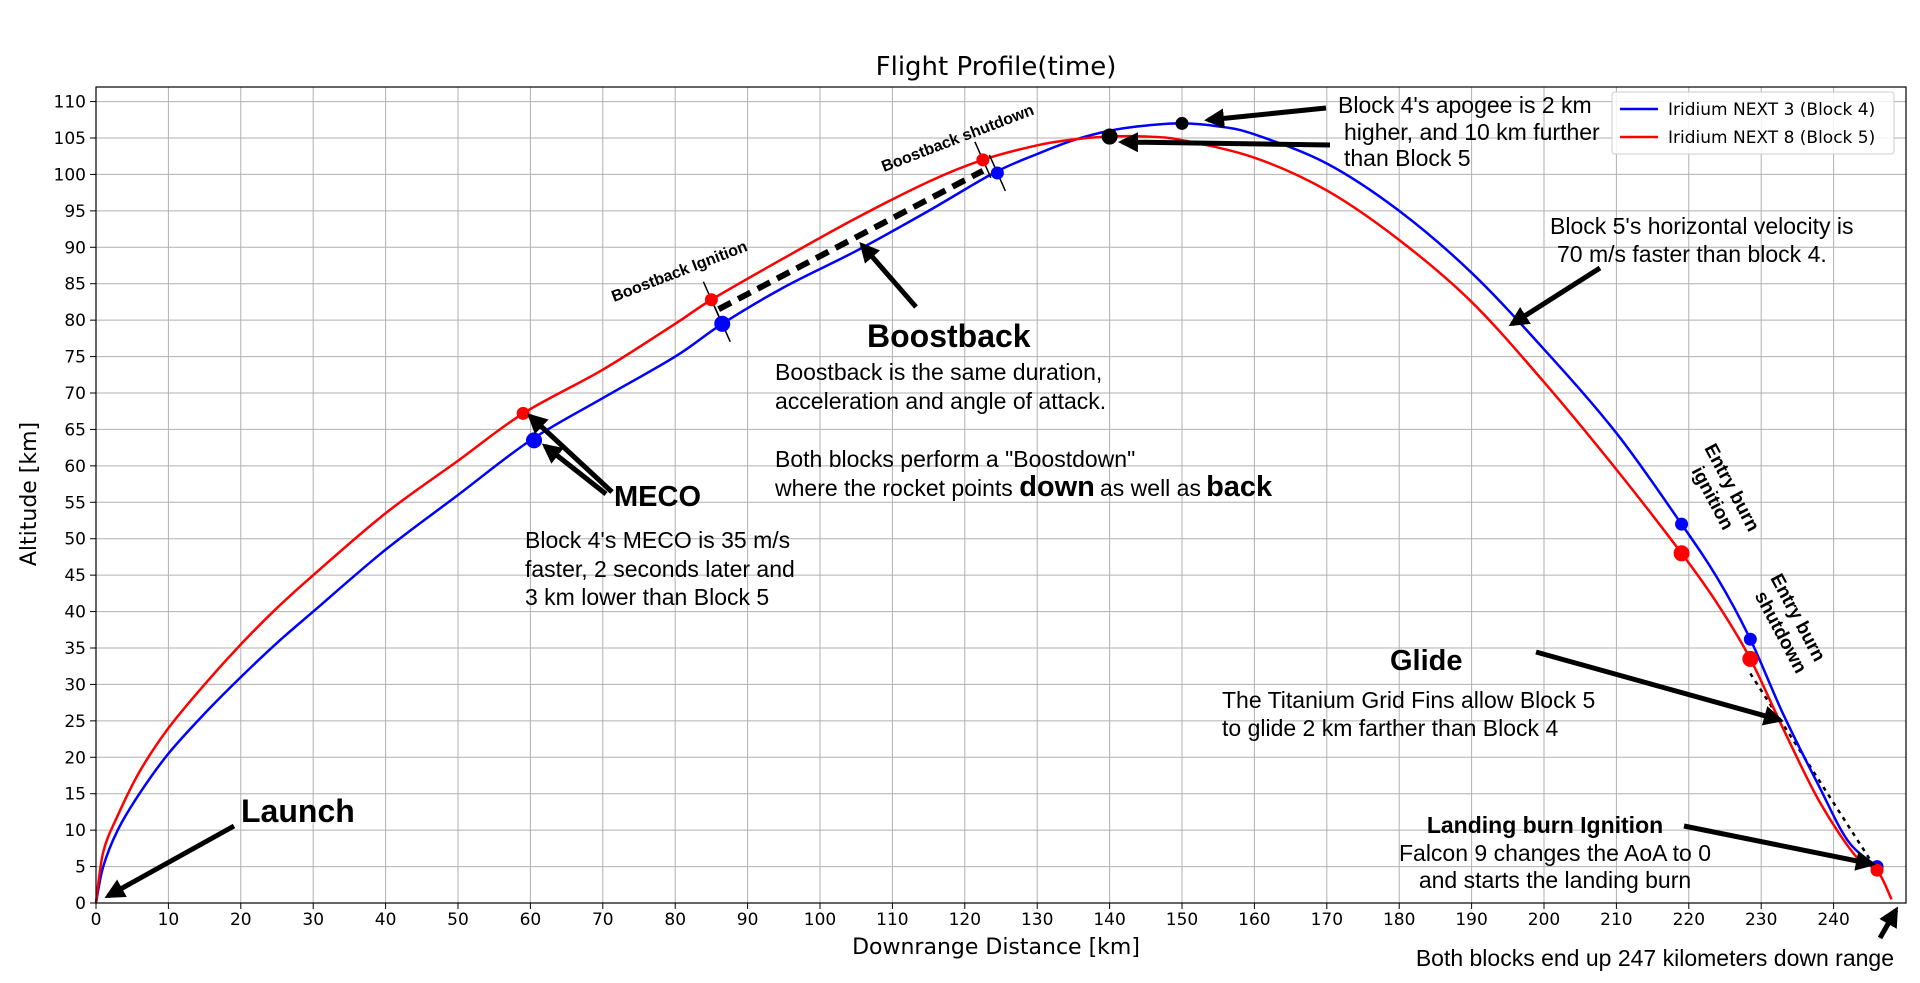 The image size is (1920, 983). I want to click on meco-arrow-block5, so click(570, 453).